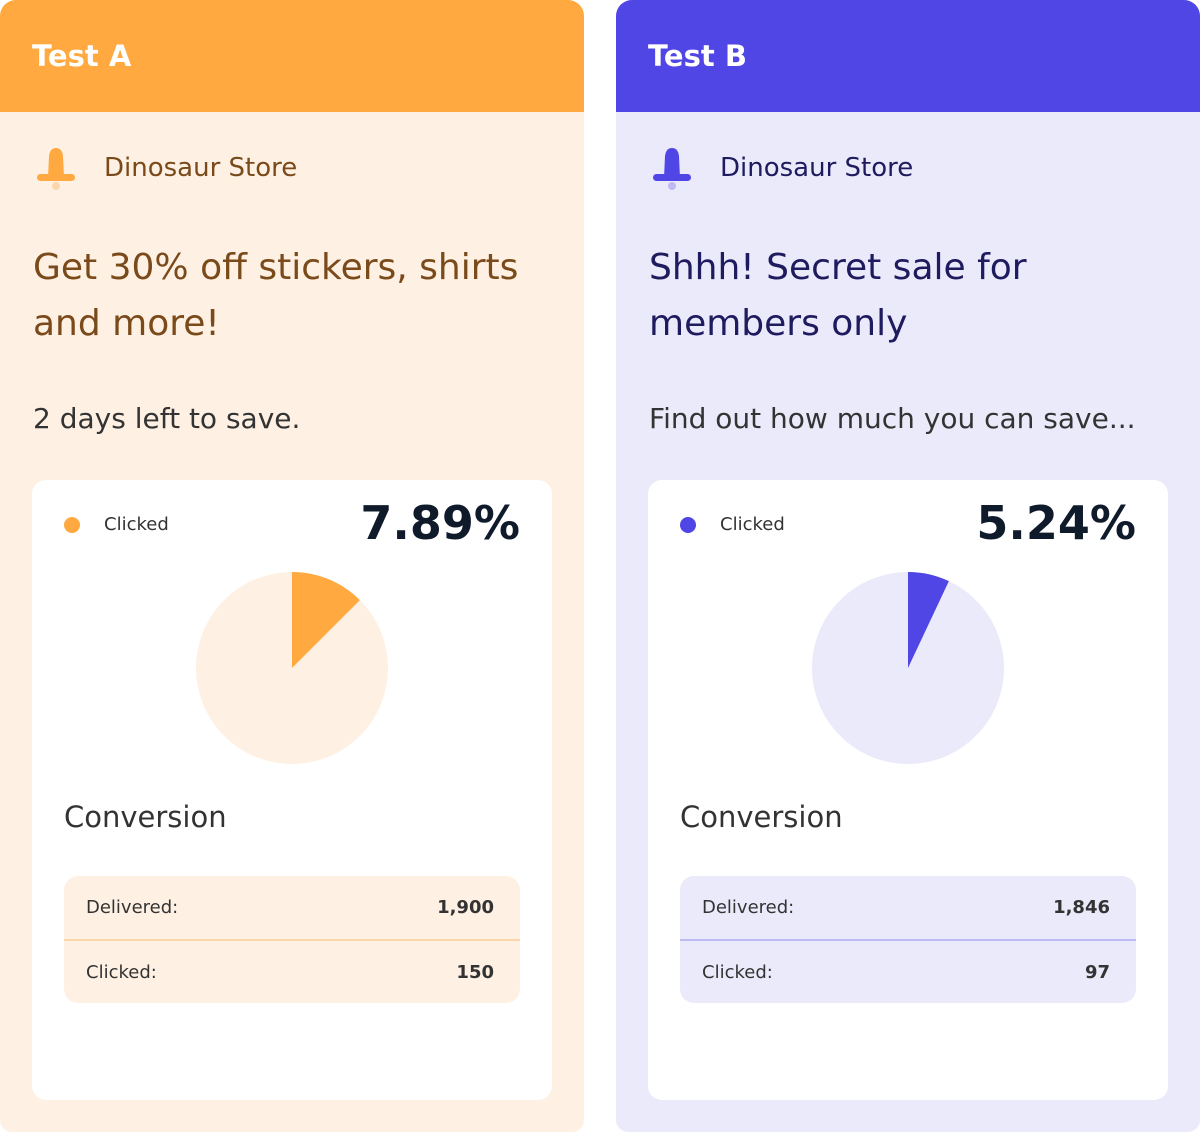 Image resolution: width=1200 pixels, height=1132 pixels. Describe the element at coordinates (697, 56) in the screenshot. I see `panel-title: Test B` at that location.